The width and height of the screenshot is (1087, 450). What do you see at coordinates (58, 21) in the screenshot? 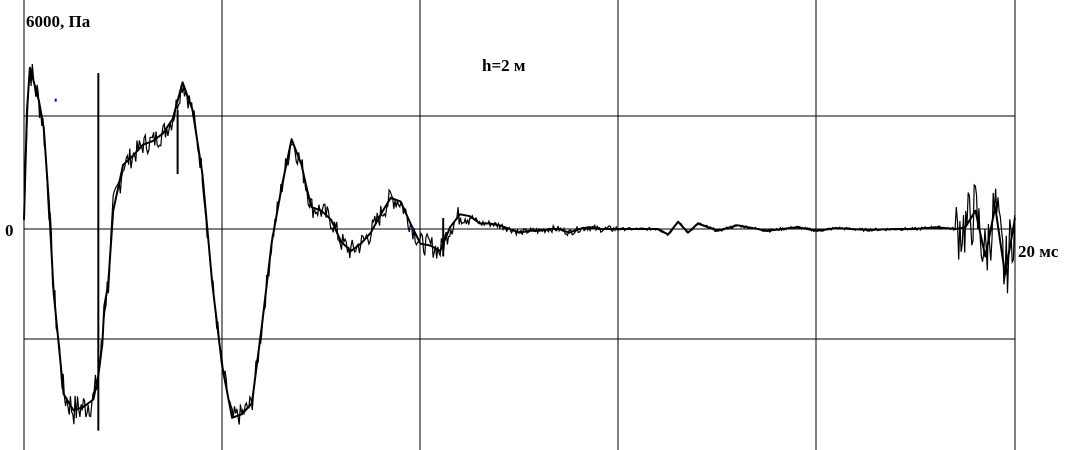
I see `y-axis-label: 6000, Па` at bounding box center [58, 21].